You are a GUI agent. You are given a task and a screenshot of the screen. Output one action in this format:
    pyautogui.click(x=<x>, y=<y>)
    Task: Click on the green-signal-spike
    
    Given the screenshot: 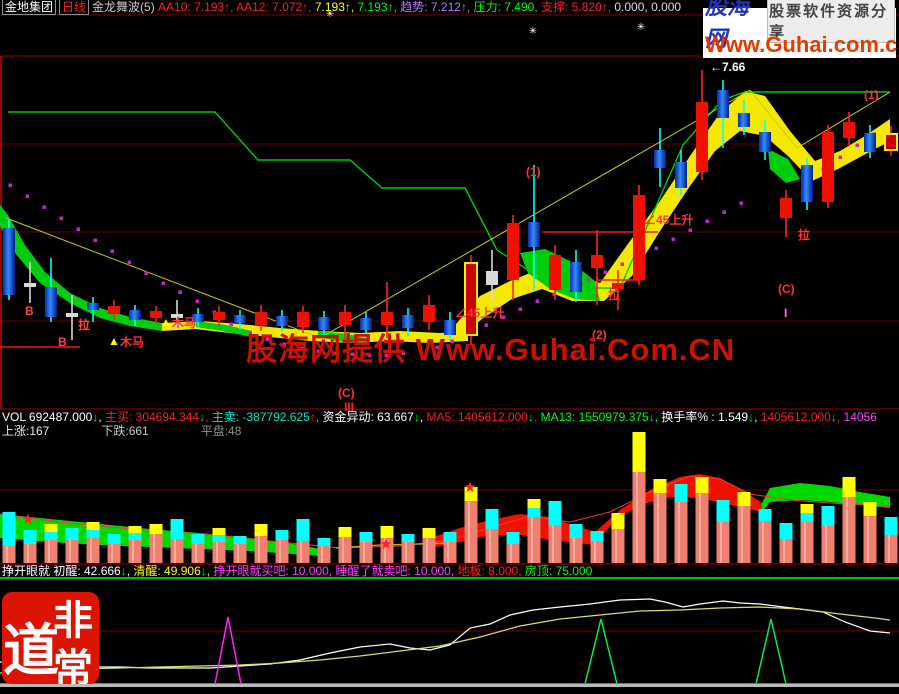 What is the action you would take?
    pyautogui.click(x=601, y=651)
    